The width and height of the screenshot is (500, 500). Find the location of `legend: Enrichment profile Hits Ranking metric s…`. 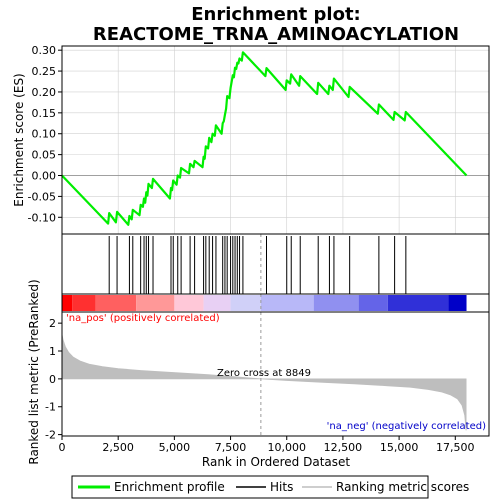

legend: Enrichment profile Hits Ranking metric s… is located at coordinates (270, 487).